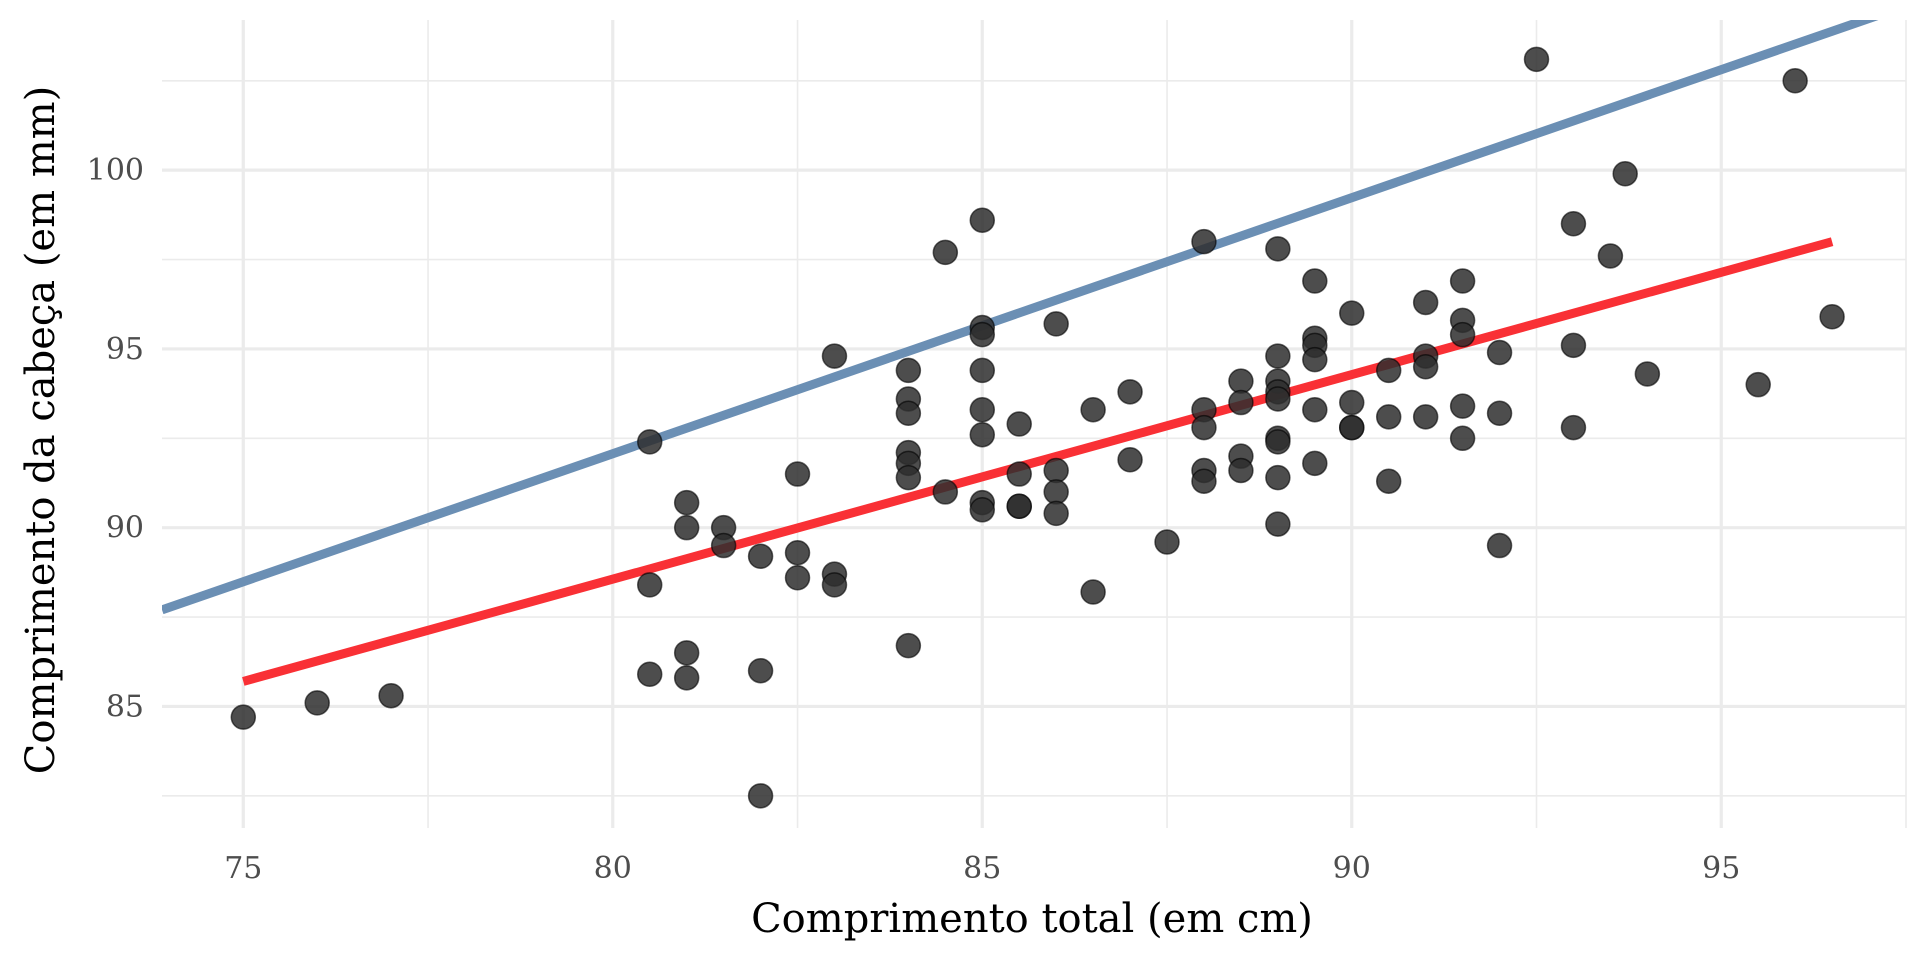 The image size is (1920, 960). I want to click on y-axis-tick-labels: 85 90 95 100, so click(115, 438).